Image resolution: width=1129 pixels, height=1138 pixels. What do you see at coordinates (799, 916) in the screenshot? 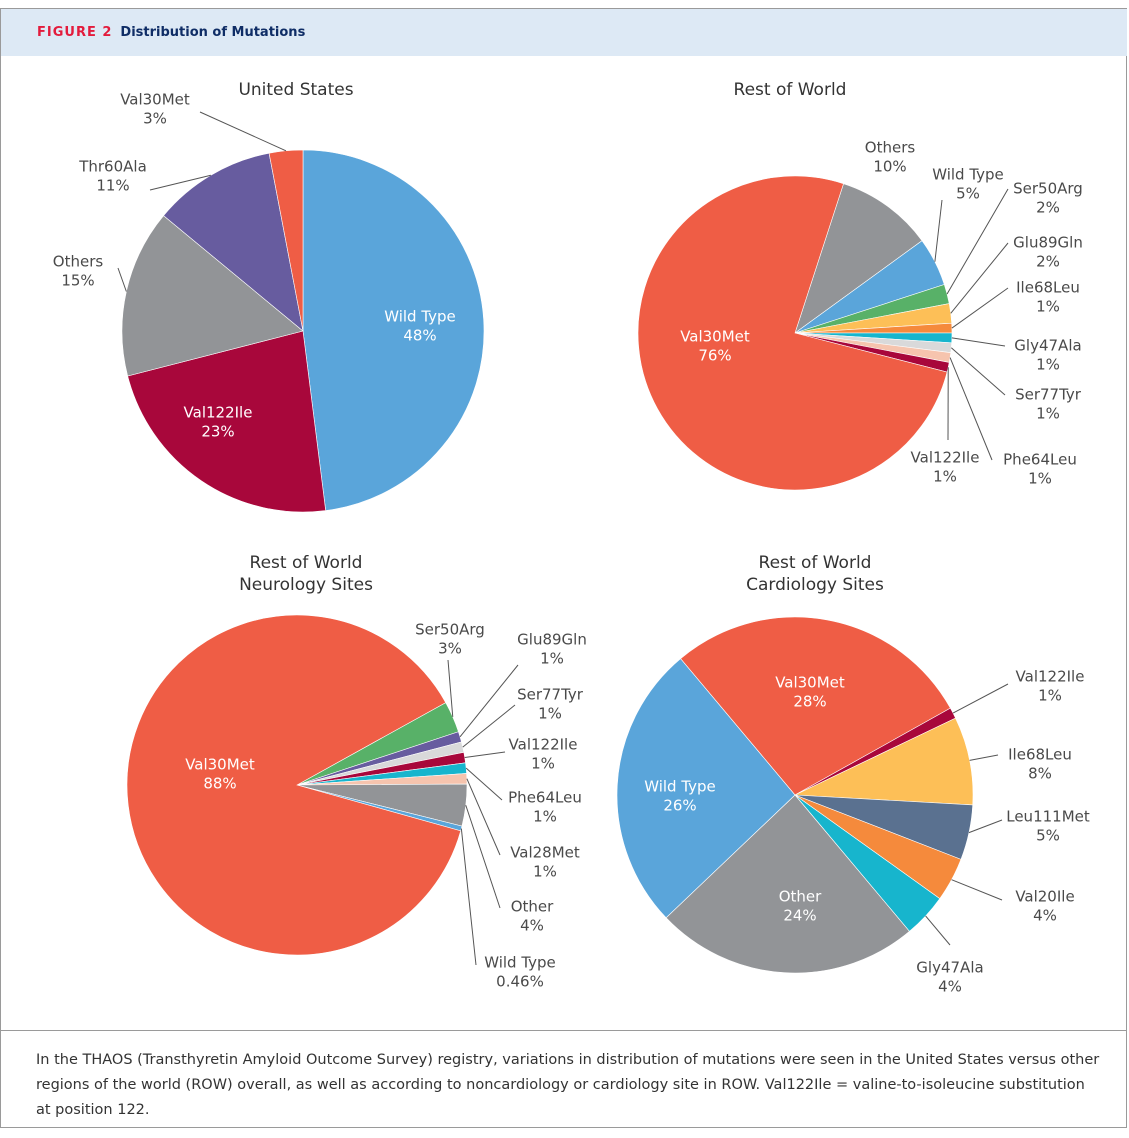
I see `slice-value-label: 24%` at bounding box center [799, 916].